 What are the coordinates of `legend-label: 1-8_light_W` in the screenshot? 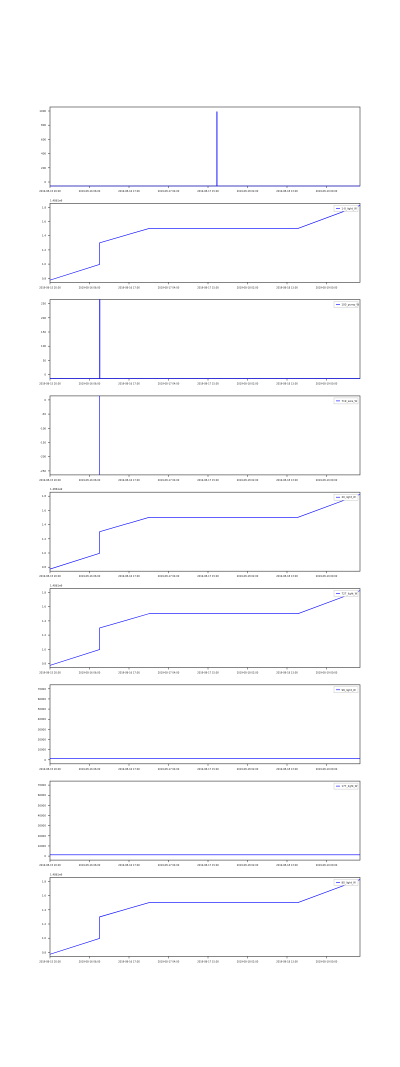 It's located at (350, 208).